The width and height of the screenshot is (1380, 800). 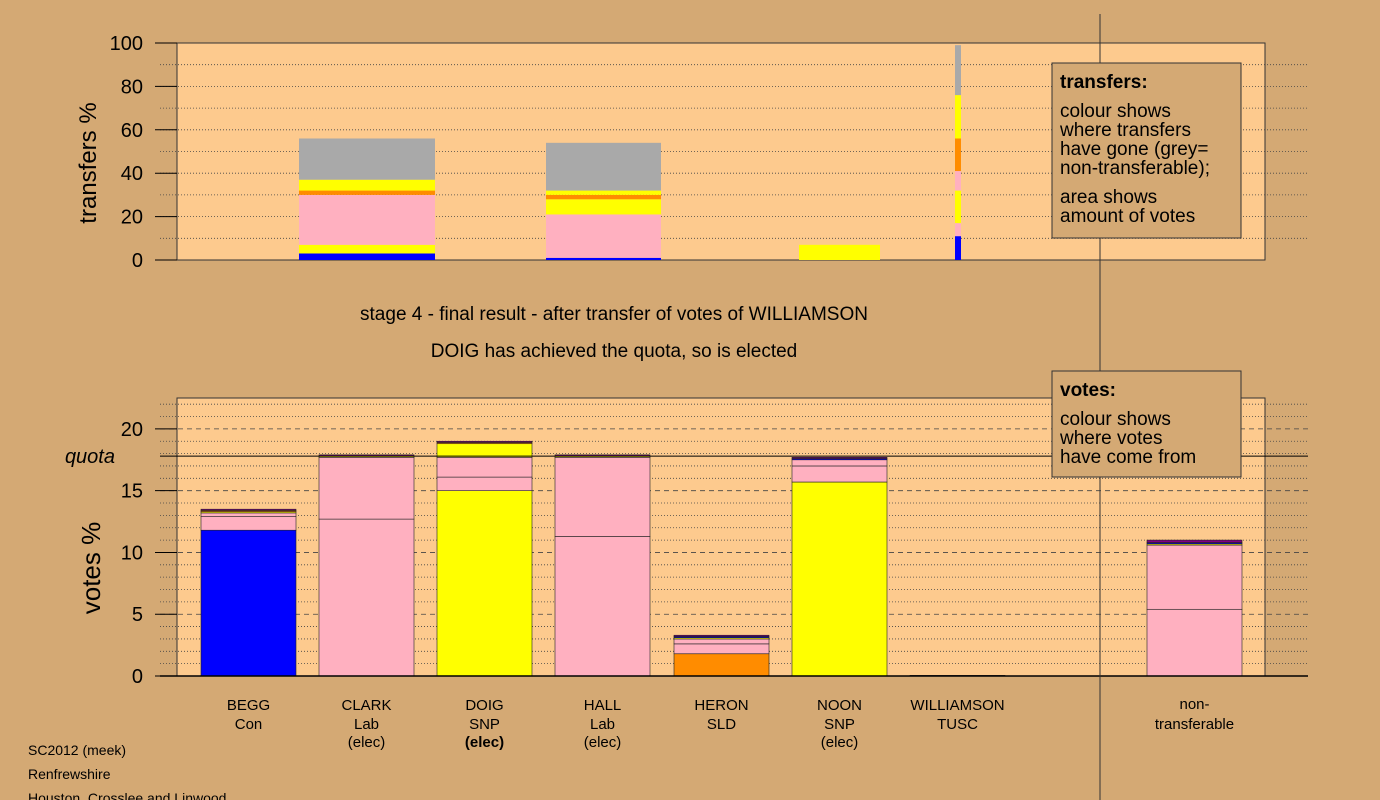 I want to click on category-name: CLARK, so click(x=366, y=705).